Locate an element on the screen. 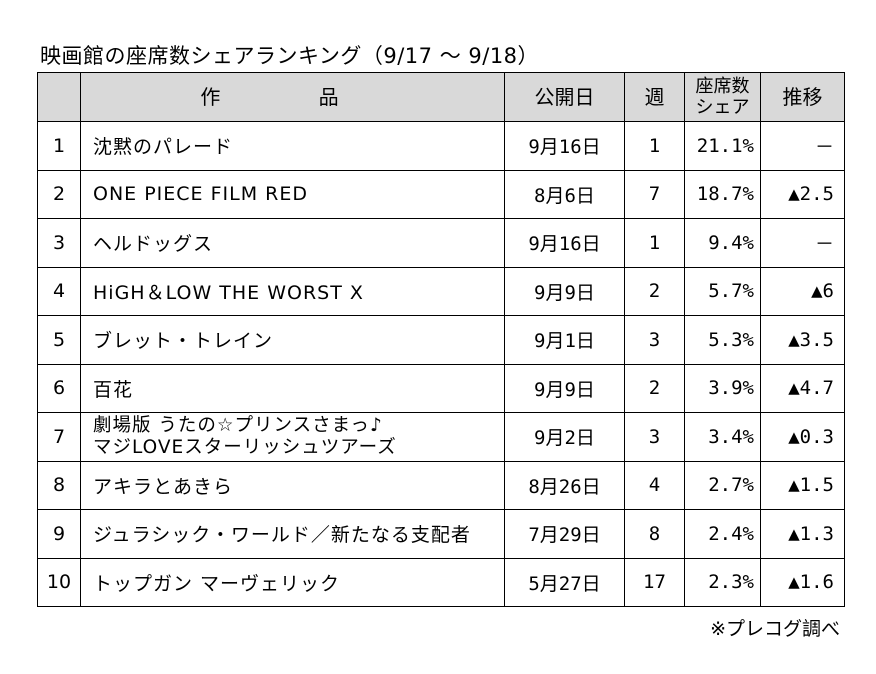 This screenshot has width=876, height=674. trend-cell: ▲1.6 is located at coordinates (802, 582).